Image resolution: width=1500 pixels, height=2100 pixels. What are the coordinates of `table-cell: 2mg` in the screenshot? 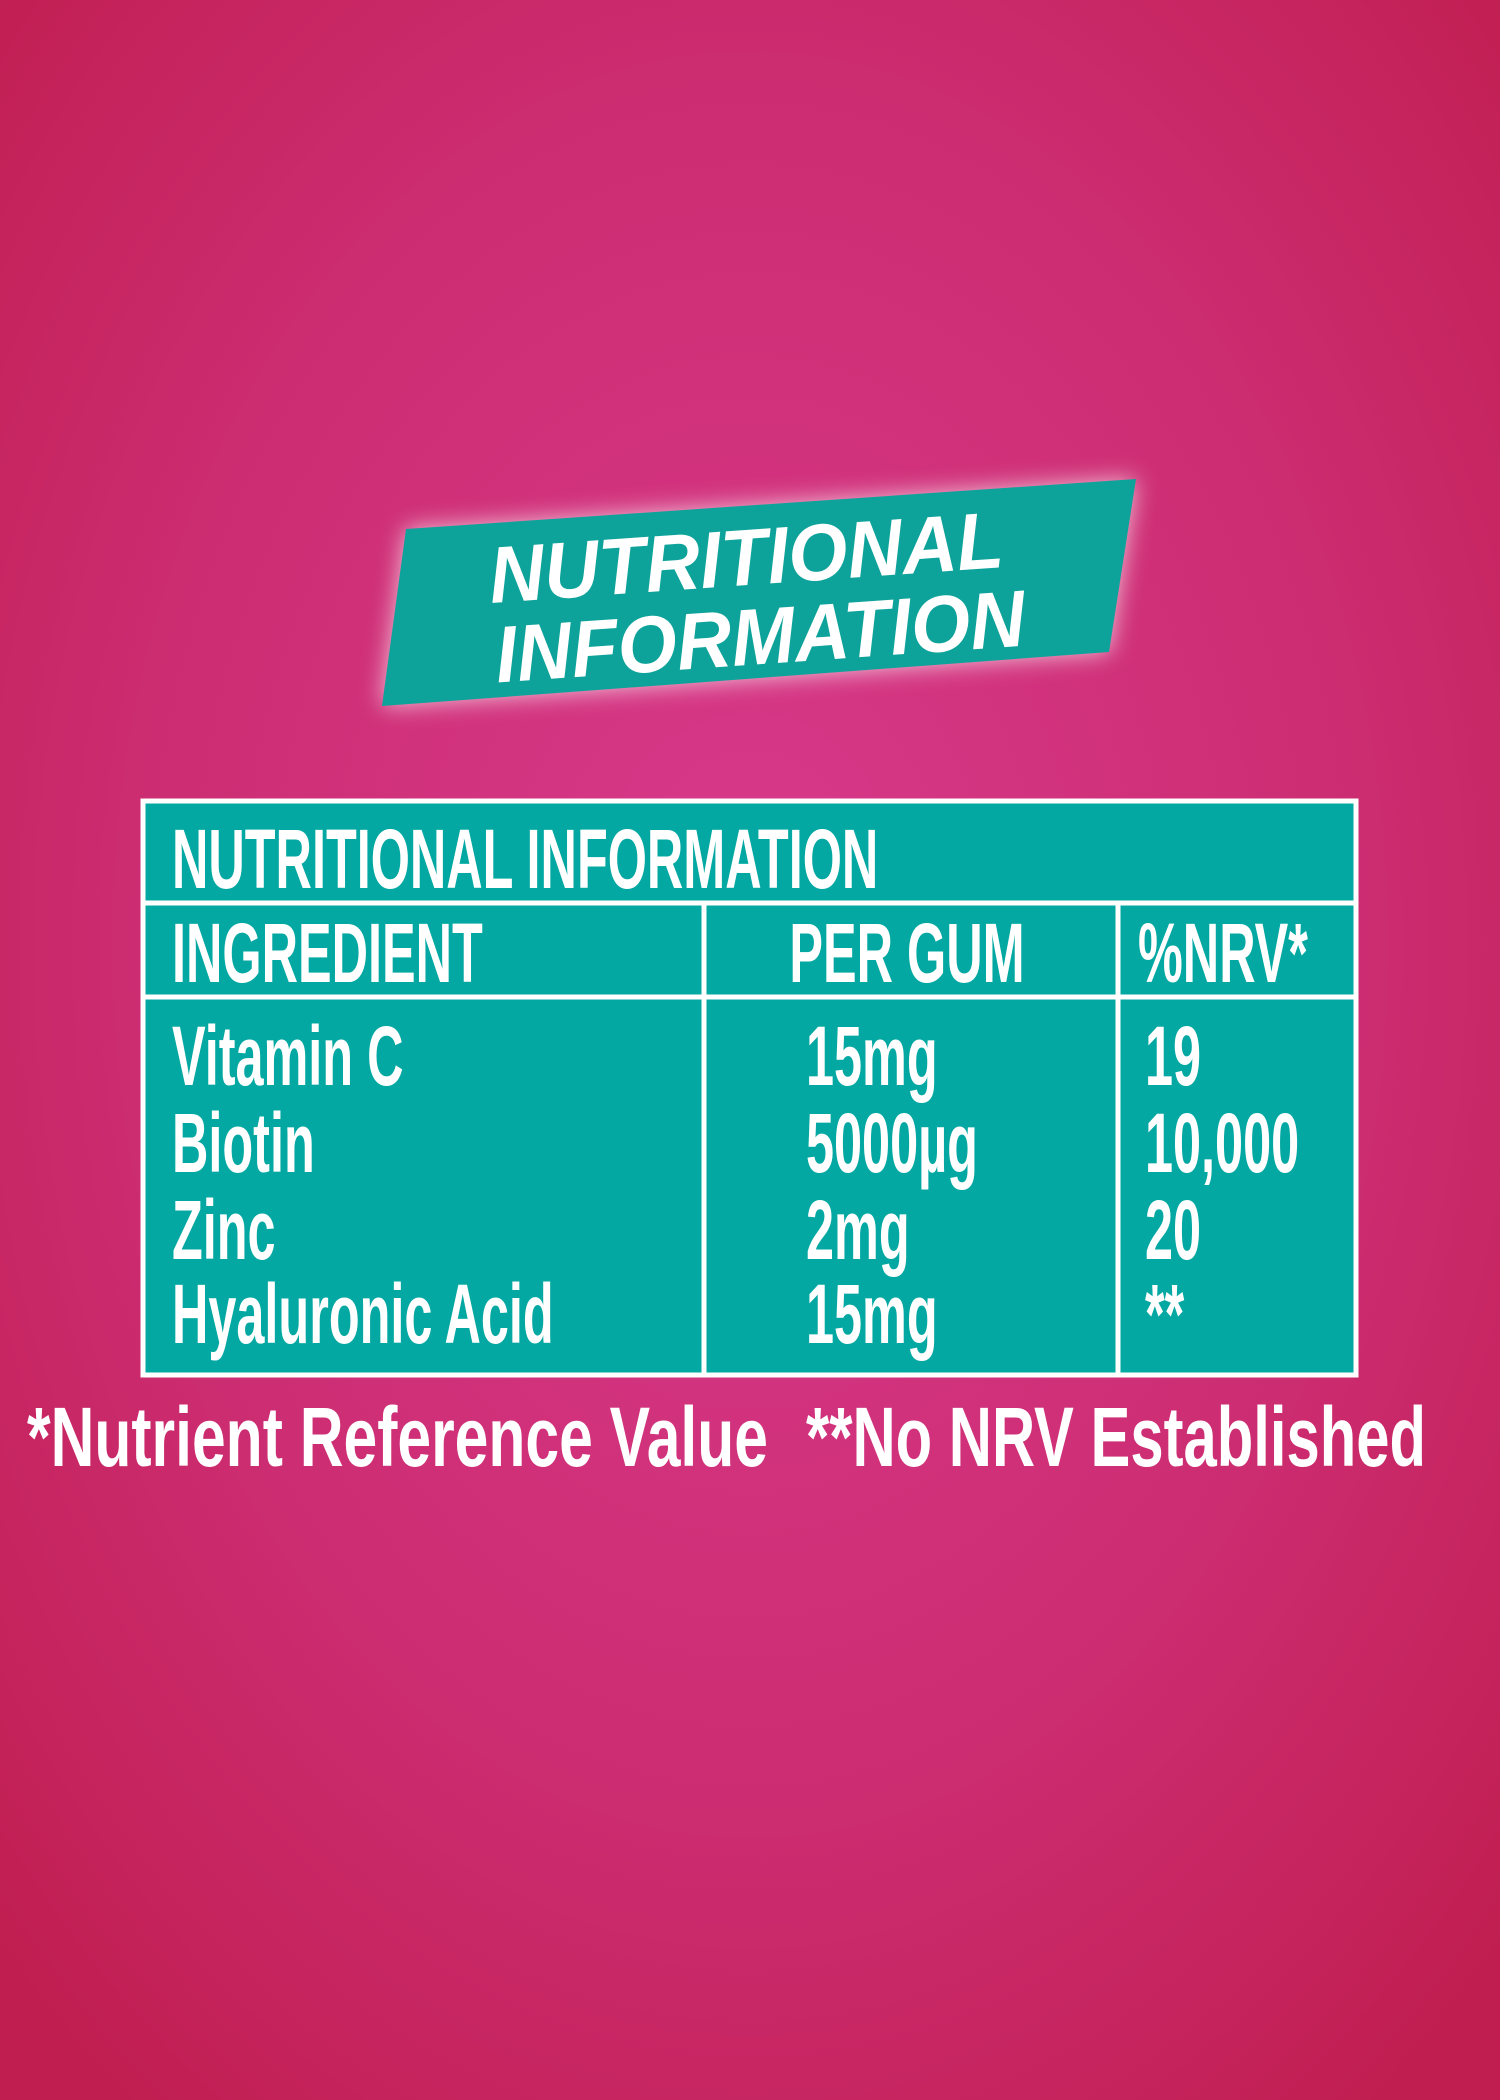 It's located at (858, 1230).